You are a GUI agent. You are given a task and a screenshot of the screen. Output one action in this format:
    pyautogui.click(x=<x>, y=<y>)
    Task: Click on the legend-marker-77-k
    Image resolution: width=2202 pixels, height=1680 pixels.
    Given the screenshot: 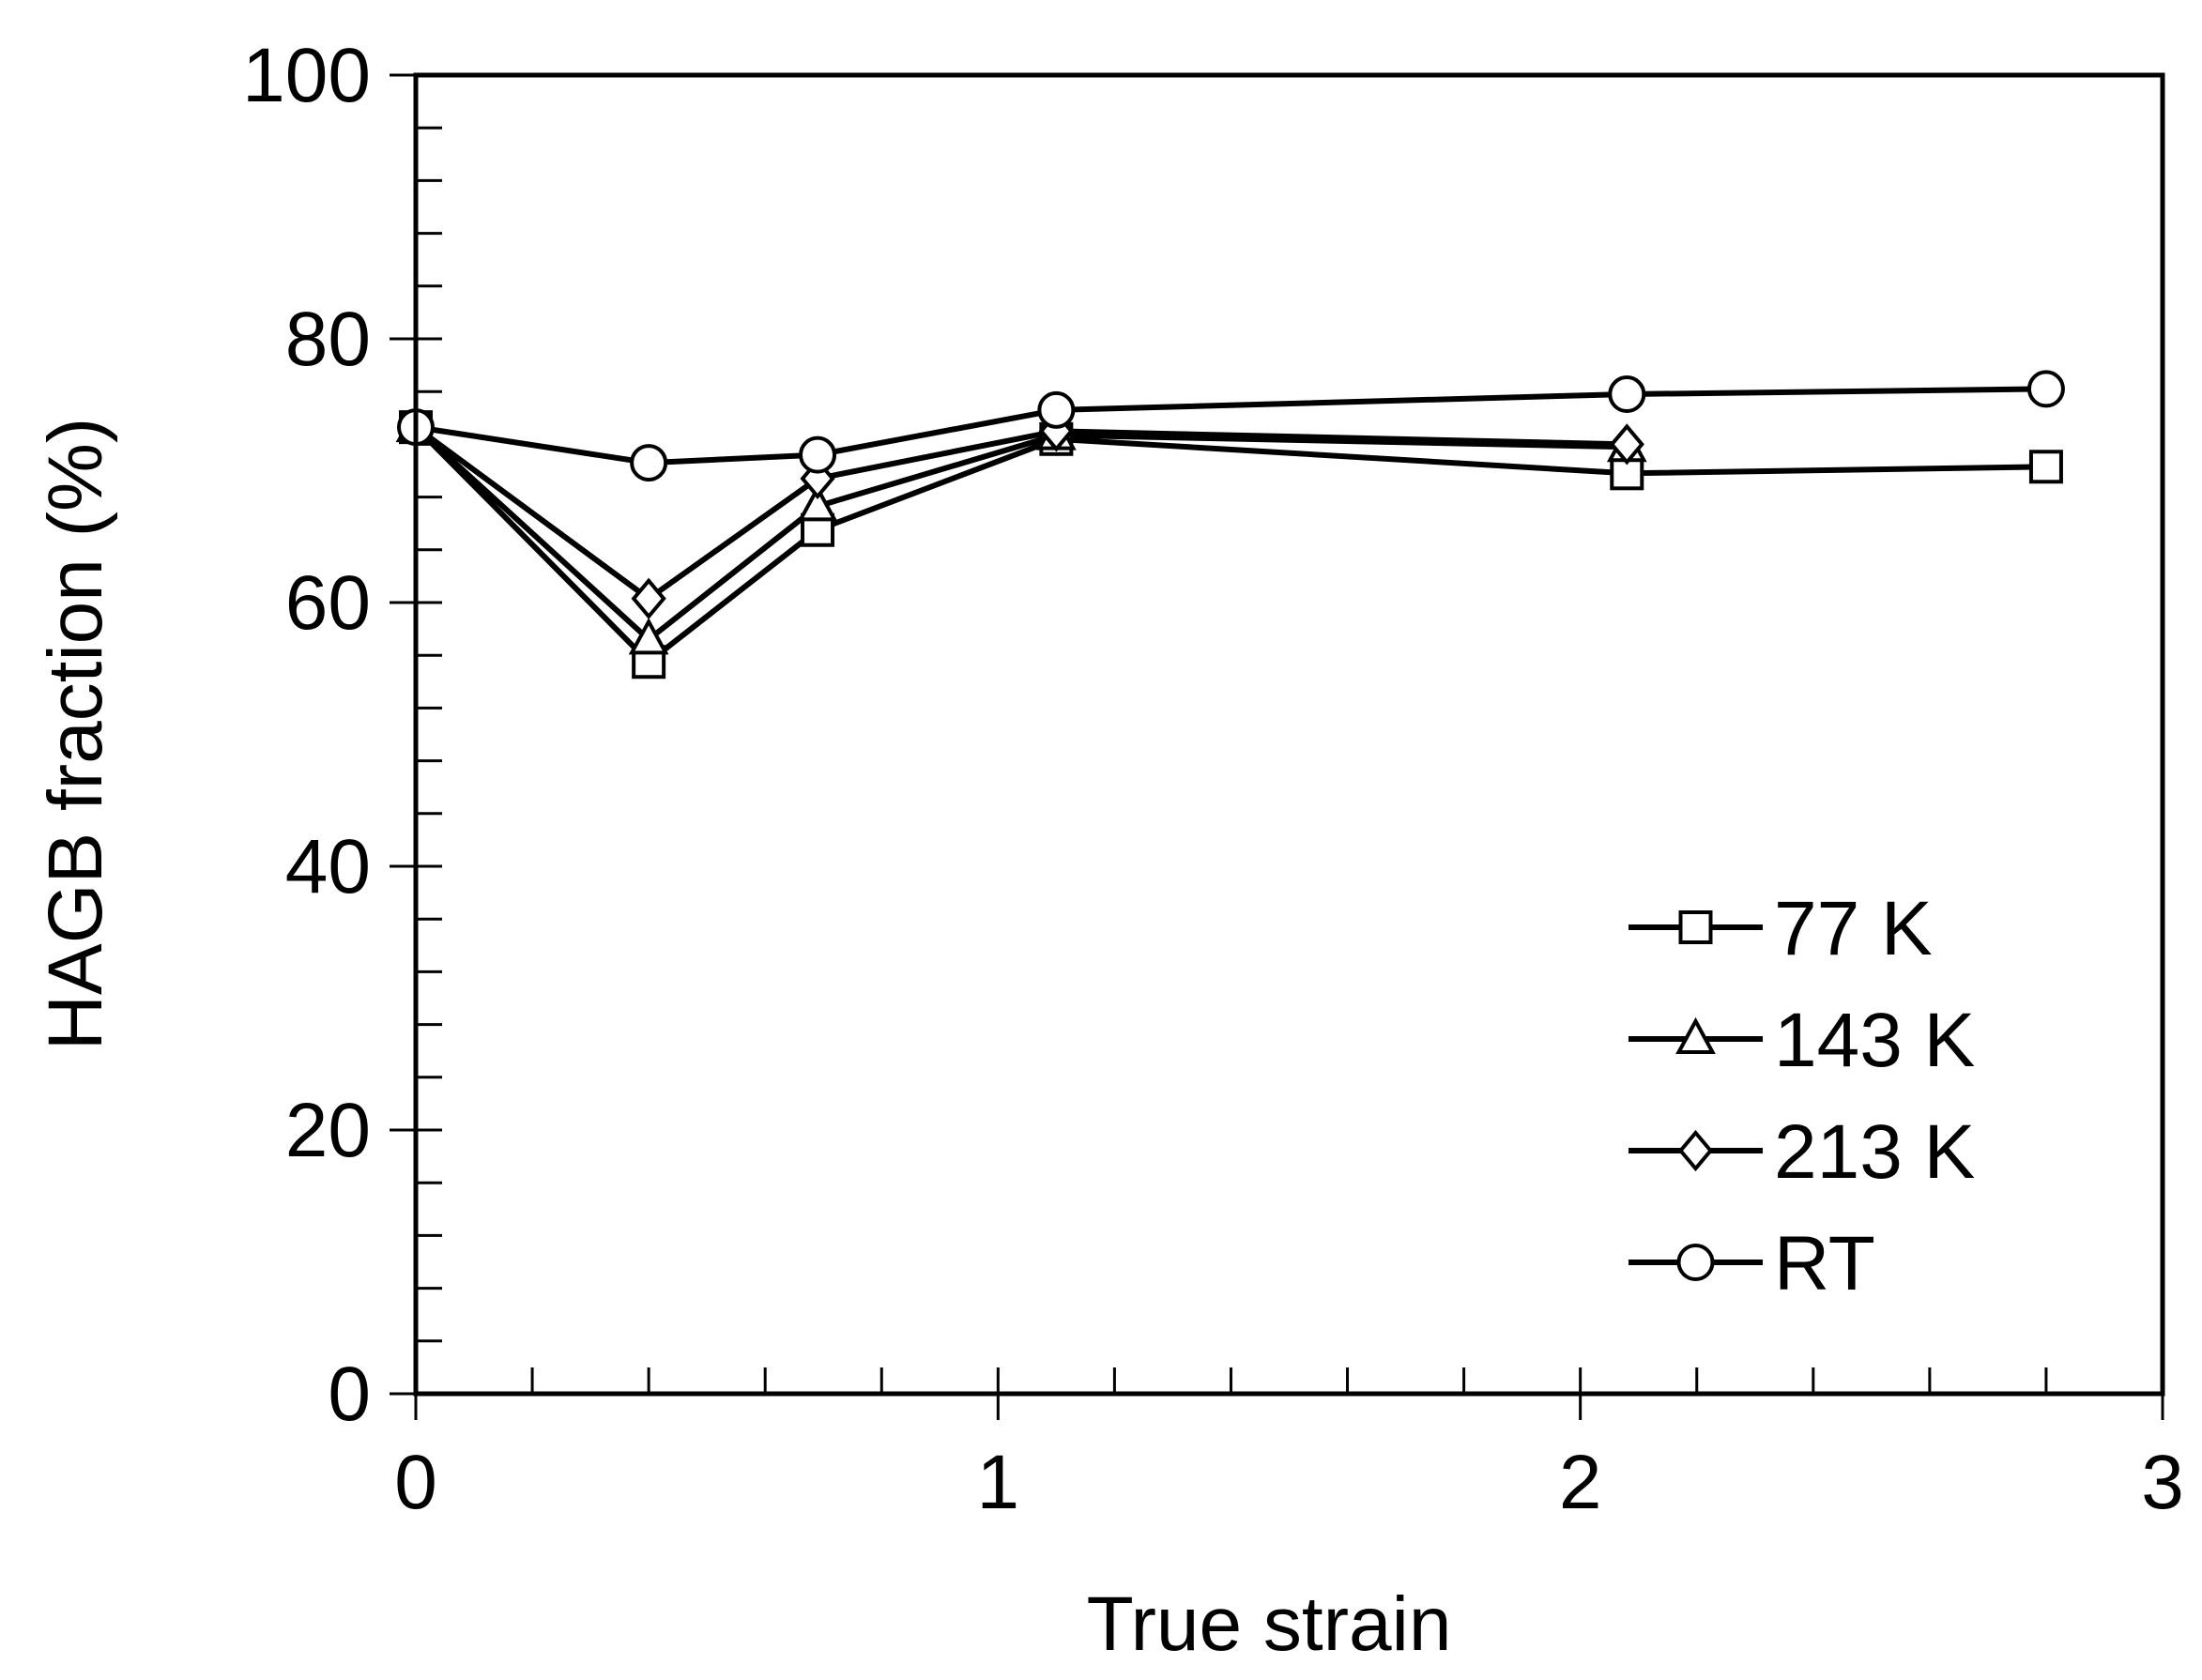 What is the action you would take?
    pyautogui.click(x=1696, y=927)
    